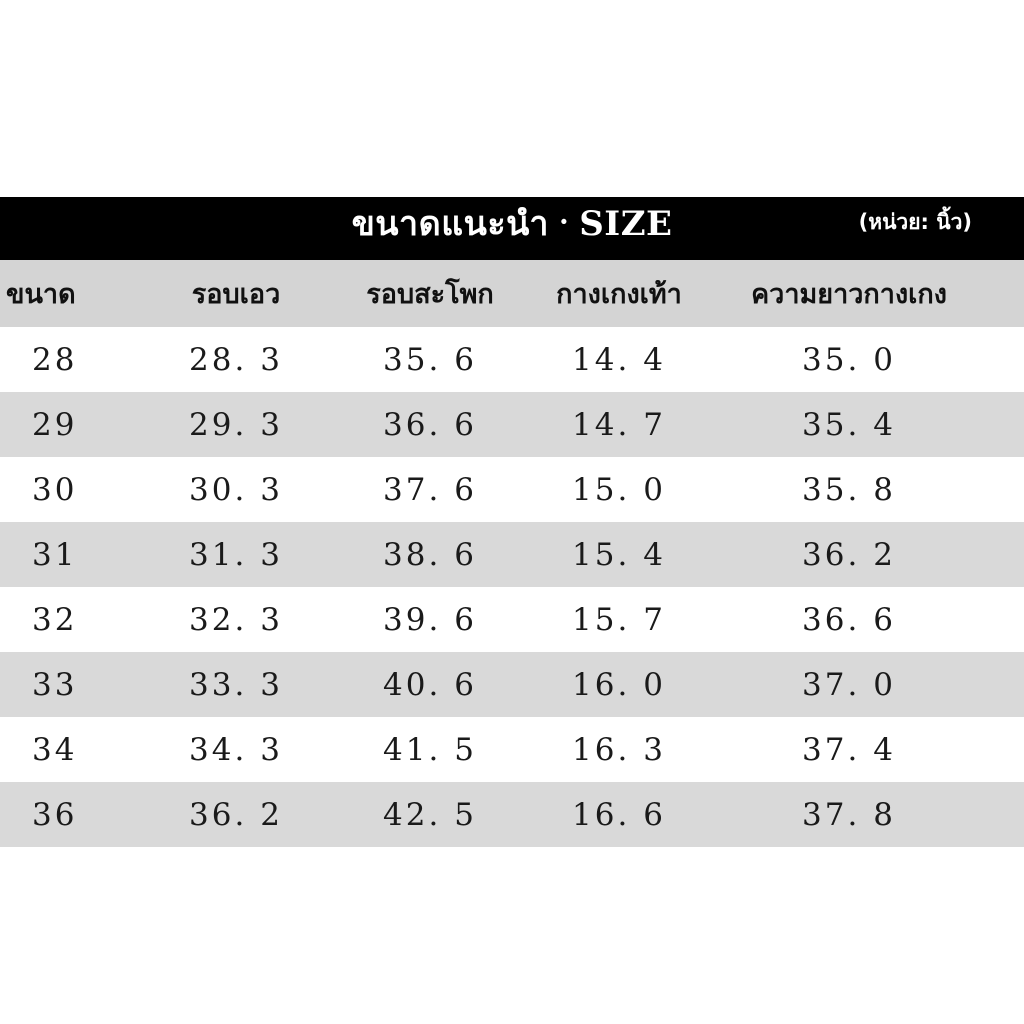 Image resolution: width=1024 pixels, height=1024 pixels. Describe the element at coordinates (626, 224) in the screenshot. I see `chart-title-size: SIZE` at that location.